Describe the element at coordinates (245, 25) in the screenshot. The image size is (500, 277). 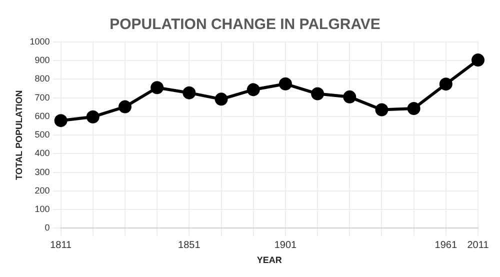
I see `chart-title: POPULATION CHANGE IN PALGRAVE` at that location.